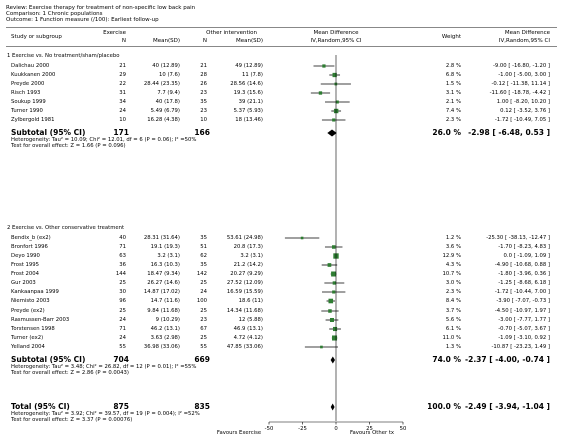  What do you see at coordinates (161, 84) in the screenshot?
I see `study-meansd1: 28.44 (23.35)` at bounding box center [161, 84].